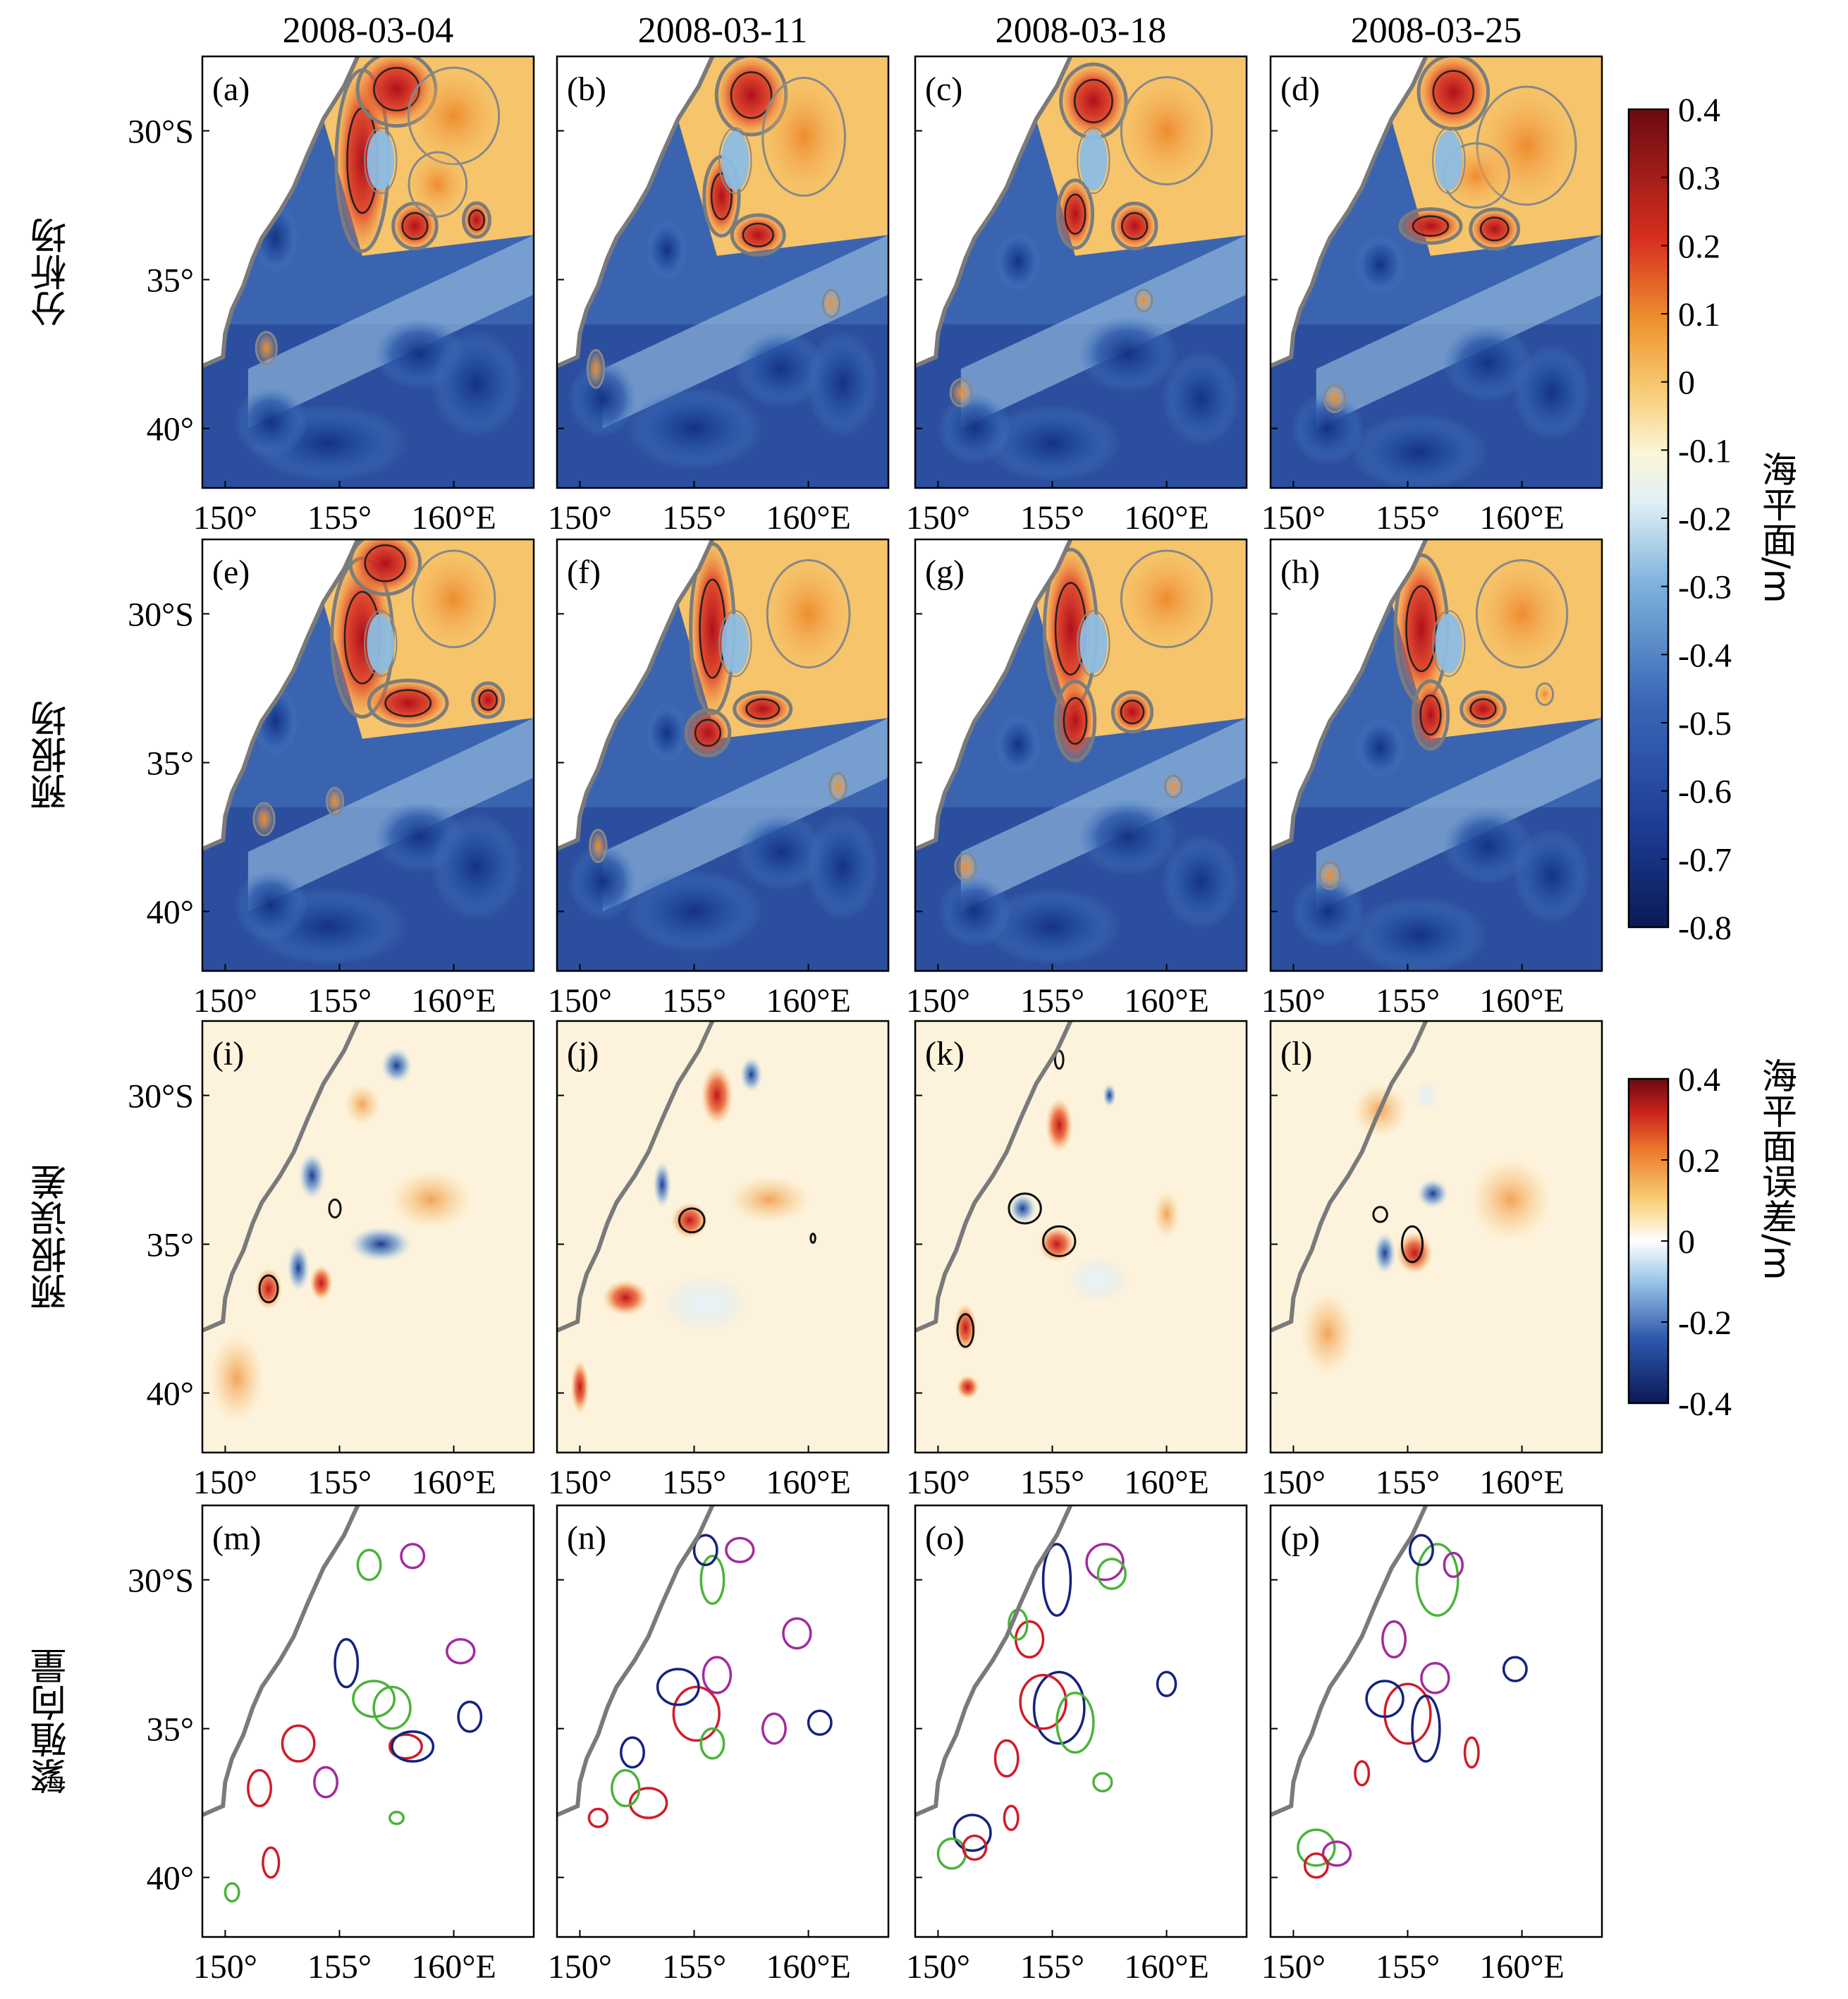  What do you see at coordinates (1459, 332) in the screenshot?
I see `light-band` at bounding box center [1459, 332].